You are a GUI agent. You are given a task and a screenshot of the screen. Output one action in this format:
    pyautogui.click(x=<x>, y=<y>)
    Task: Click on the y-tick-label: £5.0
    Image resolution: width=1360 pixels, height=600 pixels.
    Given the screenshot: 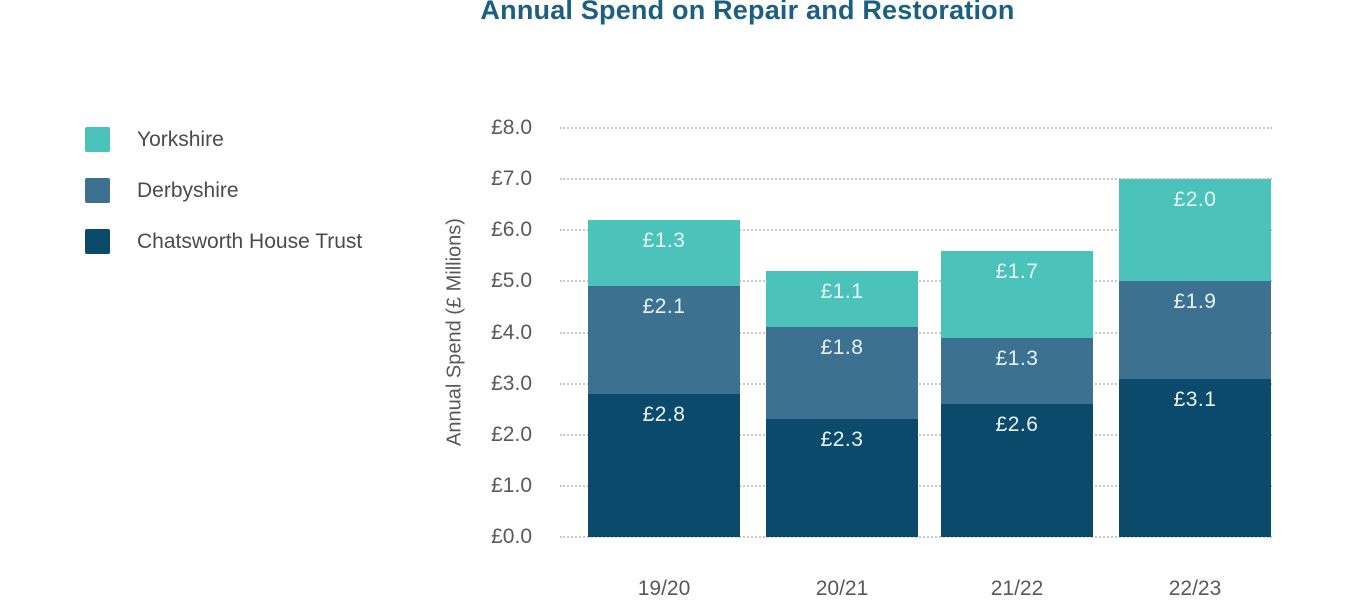 What is the action you would take?
    pyautogui.click(x=511, y=281)
    